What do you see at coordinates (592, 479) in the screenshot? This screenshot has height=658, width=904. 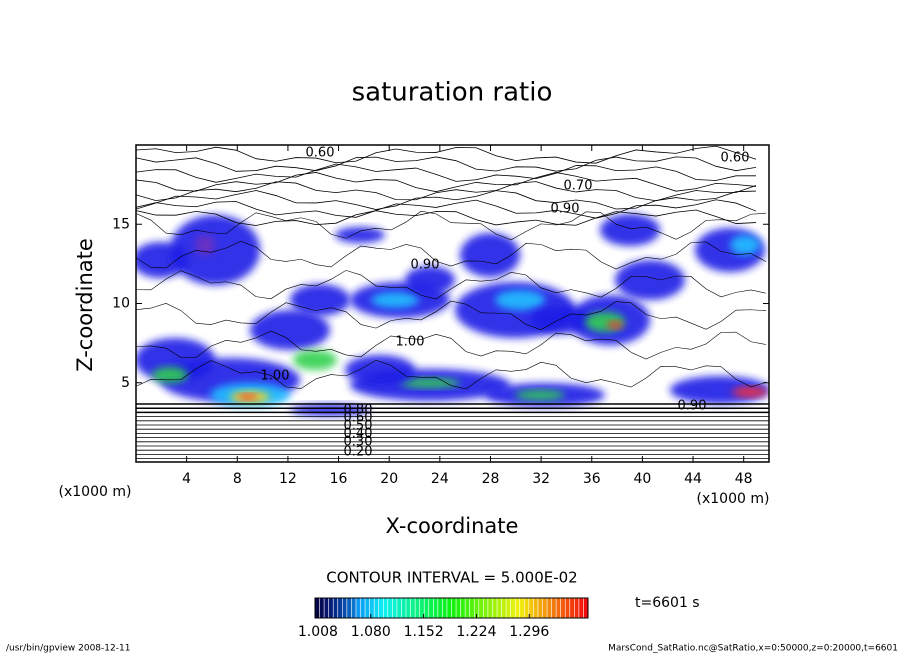 I see `x-tick-label: 36` at bounding box center [592, 479].